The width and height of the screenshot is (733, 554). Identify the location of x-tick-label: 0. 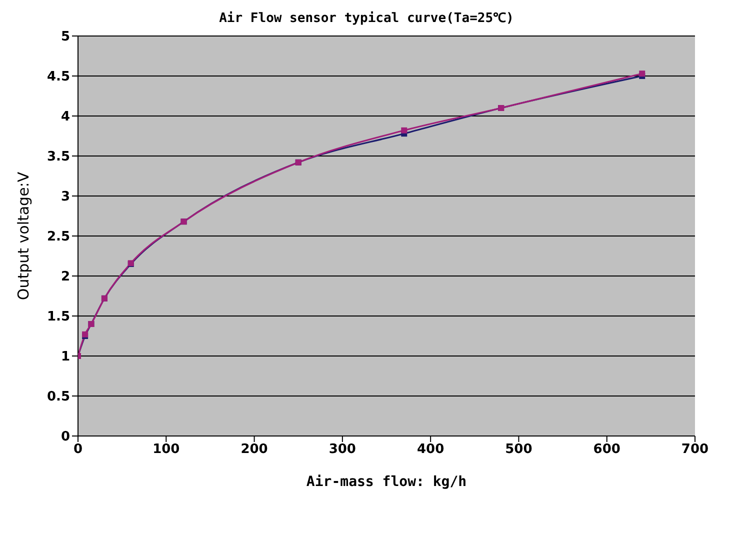
(78, 450).